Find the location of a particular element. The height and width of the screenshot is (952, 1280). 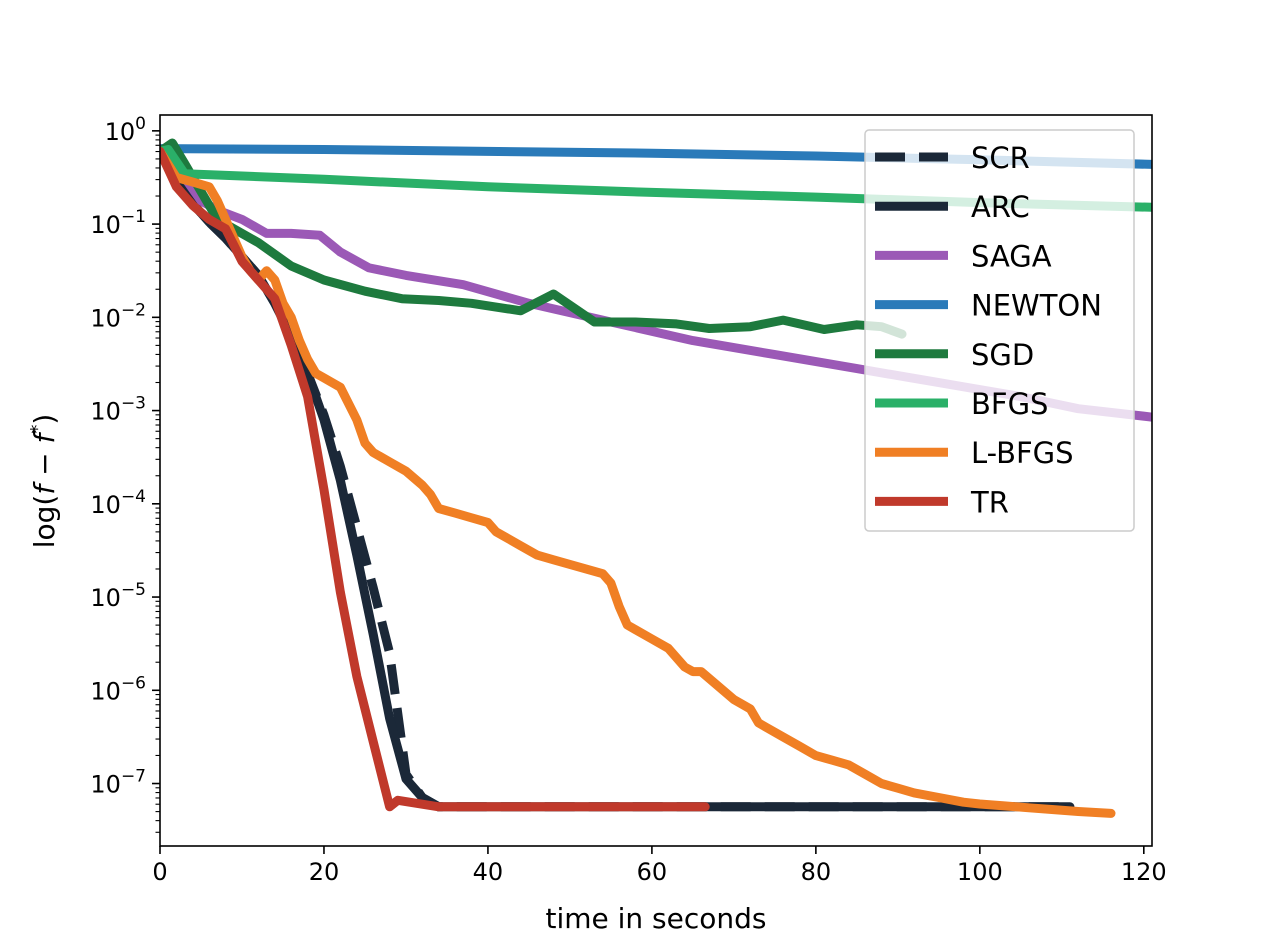

y-axis-ticks: 10⁰ 10⁻¹ 10⁻² 10⁻³ 10⁻⁴ 10⁻⁵ 10⁻⁶ 10⁻⁷ is located at coordinates (125, 473).